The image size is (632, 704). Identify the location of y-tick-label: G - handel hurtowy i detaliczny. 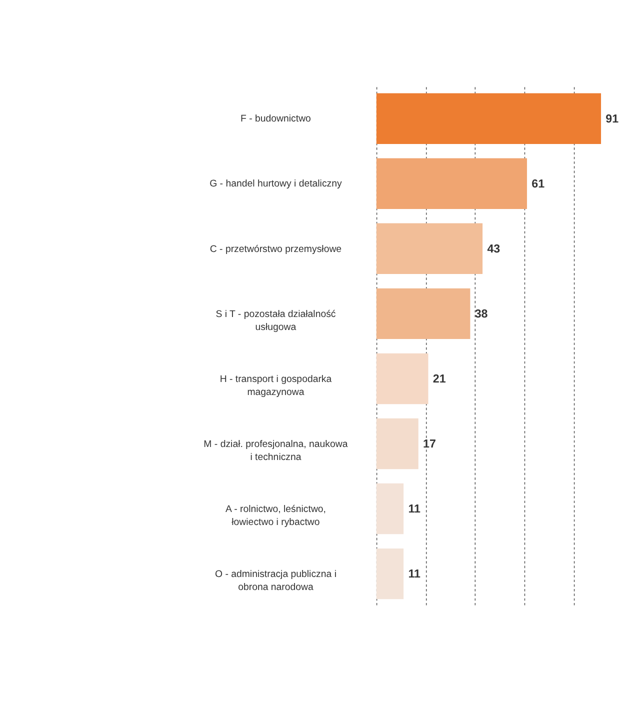
(276, 184).